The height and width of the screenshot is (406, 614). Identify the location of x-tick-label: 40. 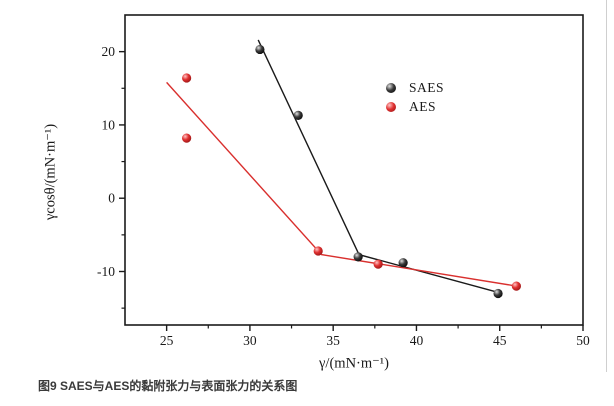
(417, 340).